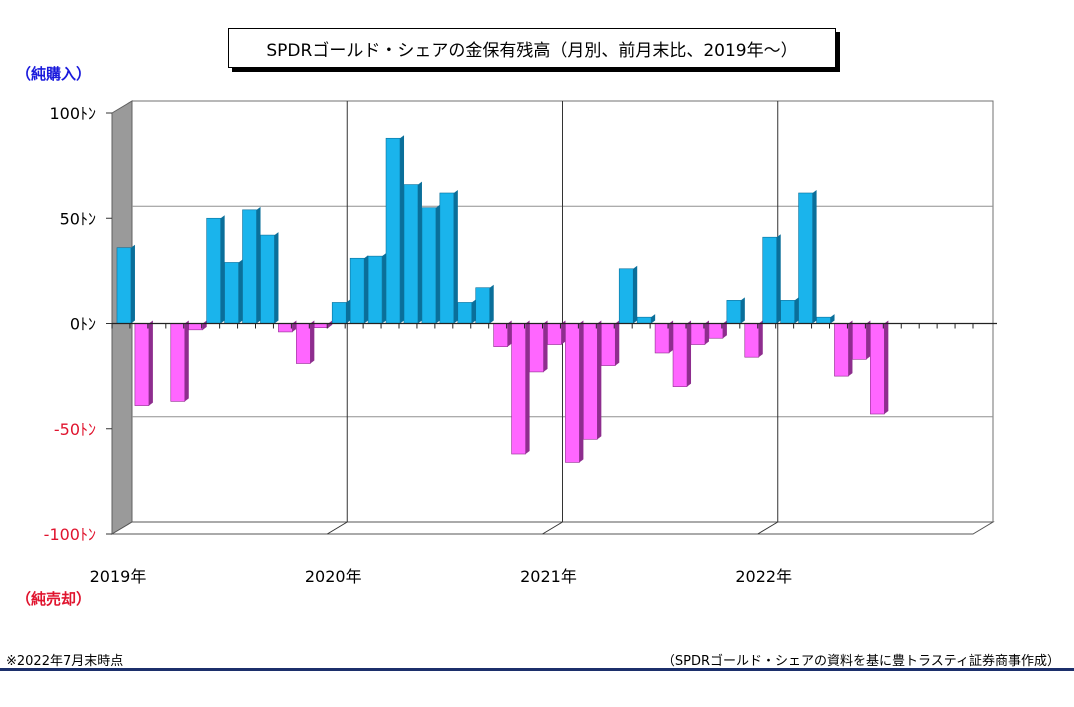 Image resolution: width=1074 pixels, height=707 pixels. Describe the element at coordinates (72, 113) in the screenshot. I see `y-tick-label: 100ﾄﾝ` at that location.